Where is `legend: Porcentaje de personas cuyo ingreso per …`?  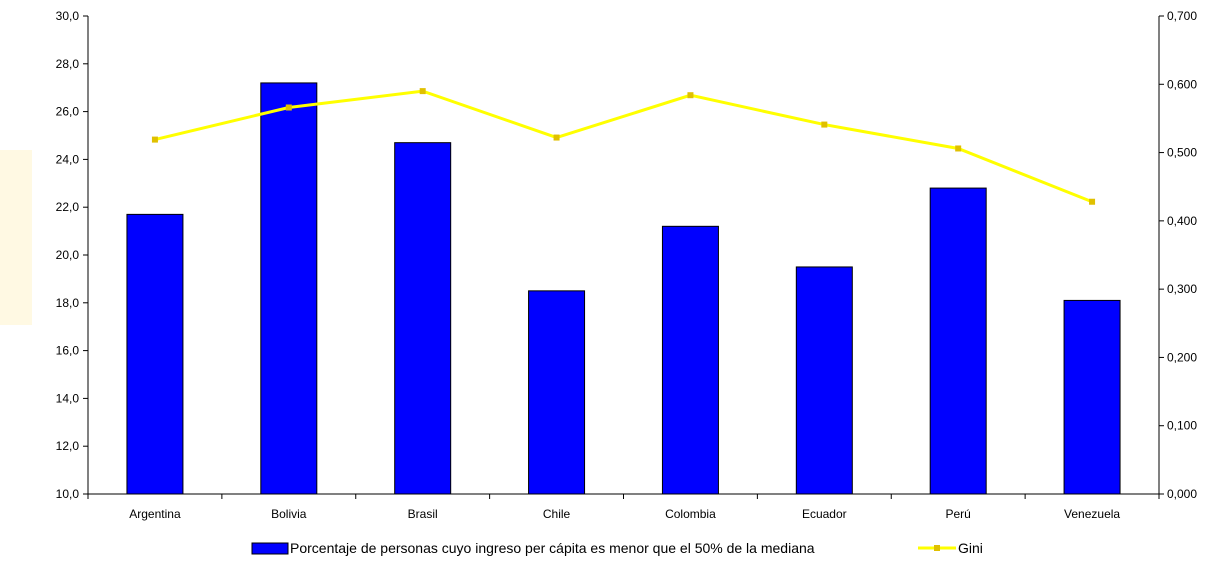
legend: Porcentaje de personas cuyo ingreso per … is located at coordinates (617, 548).